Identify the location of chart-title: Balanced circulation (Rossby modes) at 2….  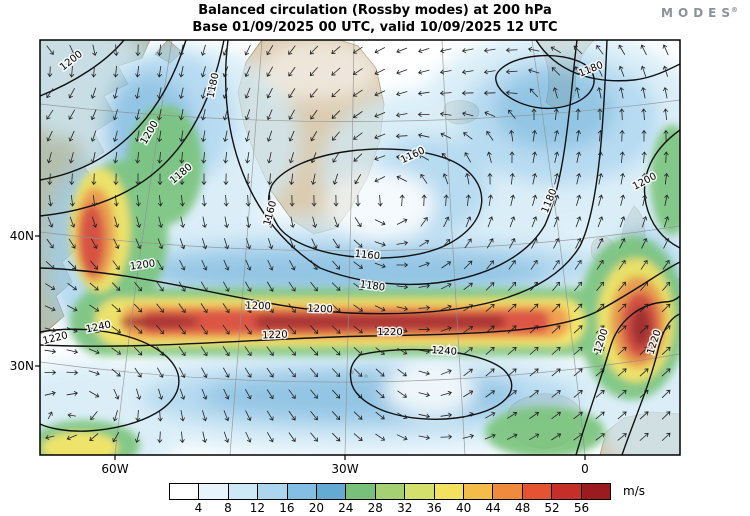
(375, 10).